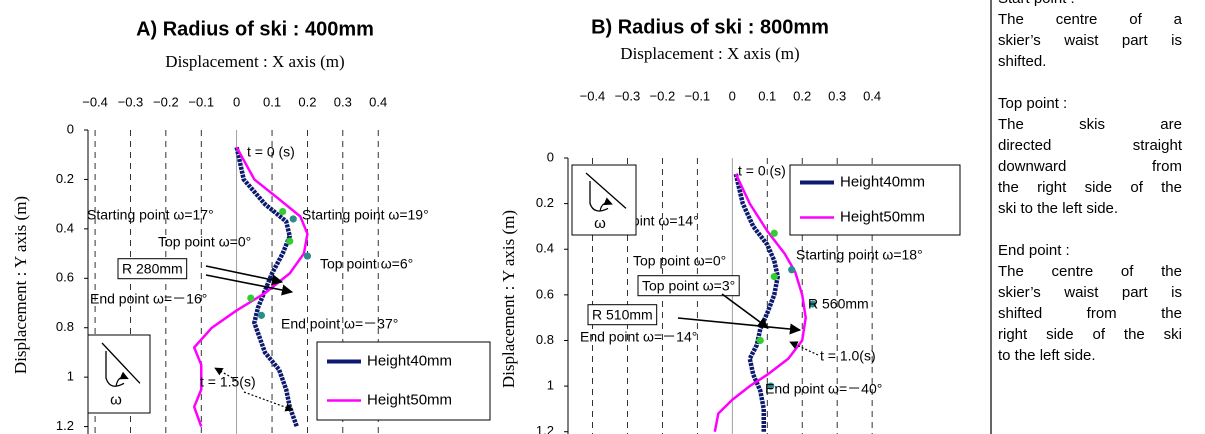 The width and height of the screenshot is (1205, 434). What do you see at coordinates (848, 356) in the screenshot?
I see `annotation: t = 1.0(s)` at bounding box center [848, 356].